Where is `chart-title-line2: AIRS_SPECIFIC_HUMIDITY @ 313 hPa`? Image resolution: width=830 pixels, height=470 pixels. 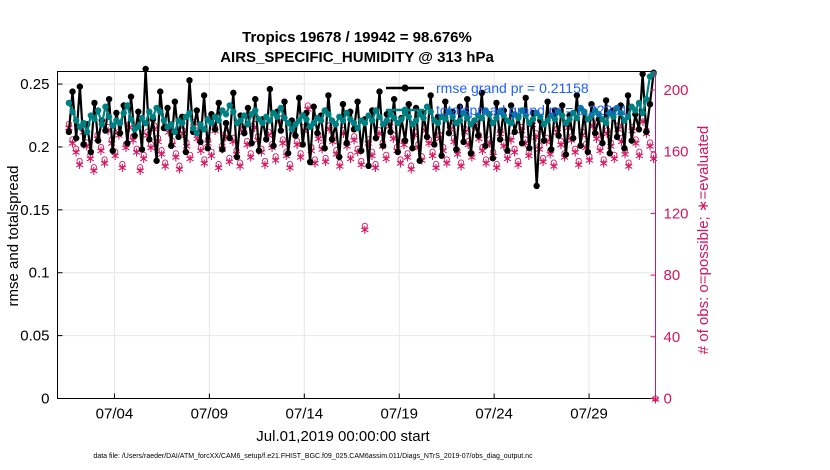 chart-title-line2: AIRS_SPECIFIC_HUMIDITY @ 313 hPa is located at coordinates (357, 57).